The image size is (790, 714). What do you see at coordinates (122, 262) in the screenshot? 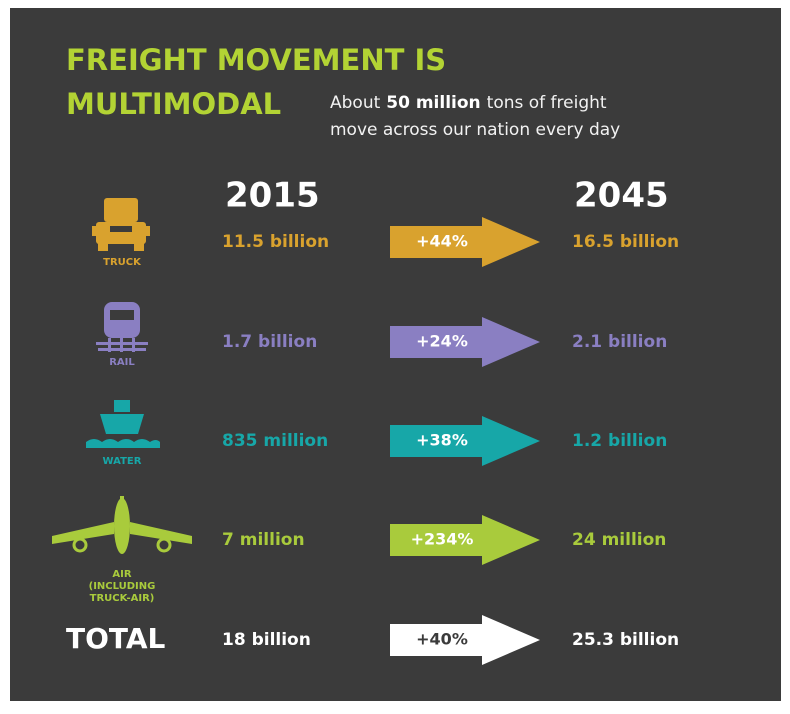
I see `mode-label: TRUCK` at bounding box center [122, 262].